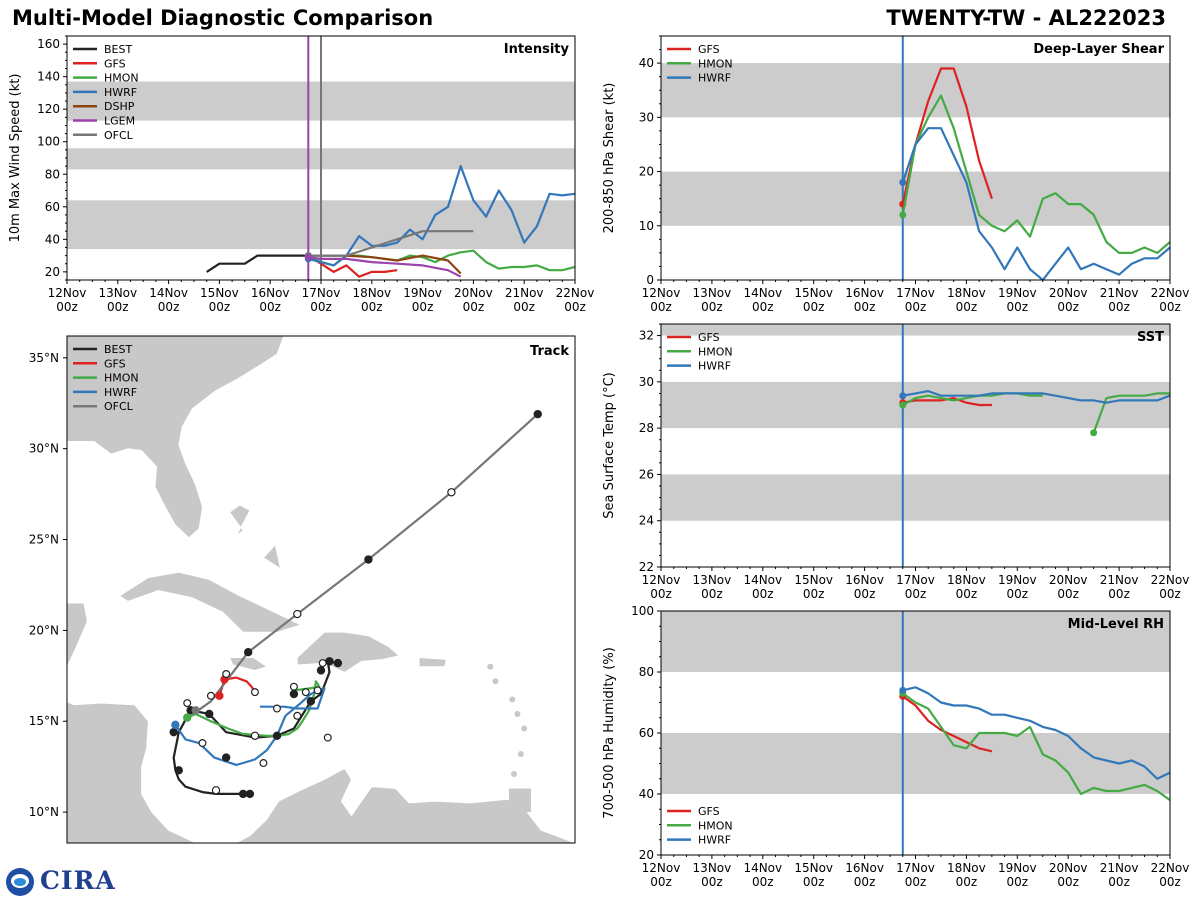 Image resolution: width=1200 pixels, height=900 pixels. I want to click on sst-ytick-label: 30, so click(646, 382).